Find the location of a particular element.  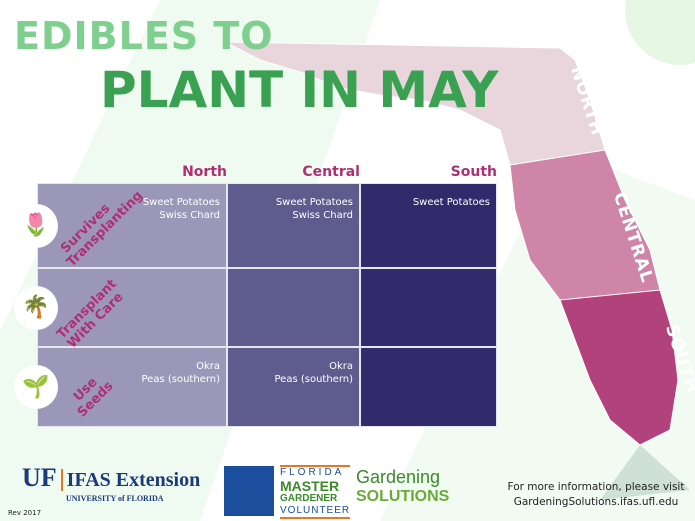

gs-gardening: Gardening is located at coordinates (398, 477).